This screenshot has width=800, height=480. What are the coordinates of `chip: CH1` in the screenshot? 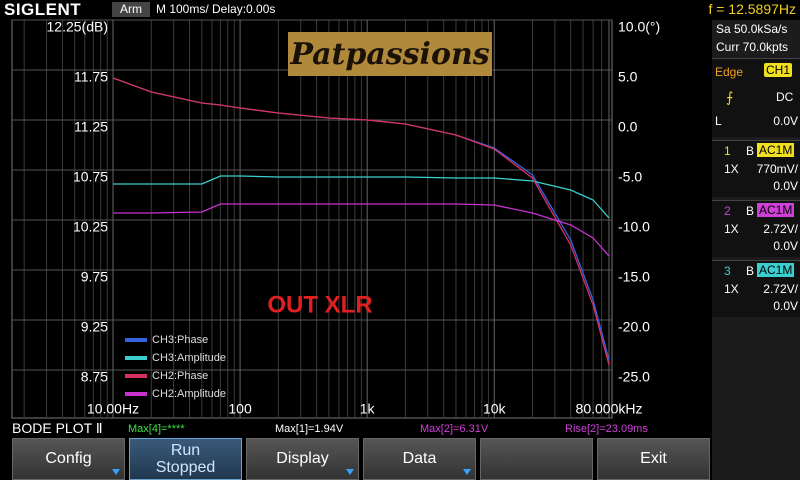 It's located at (778, 70).